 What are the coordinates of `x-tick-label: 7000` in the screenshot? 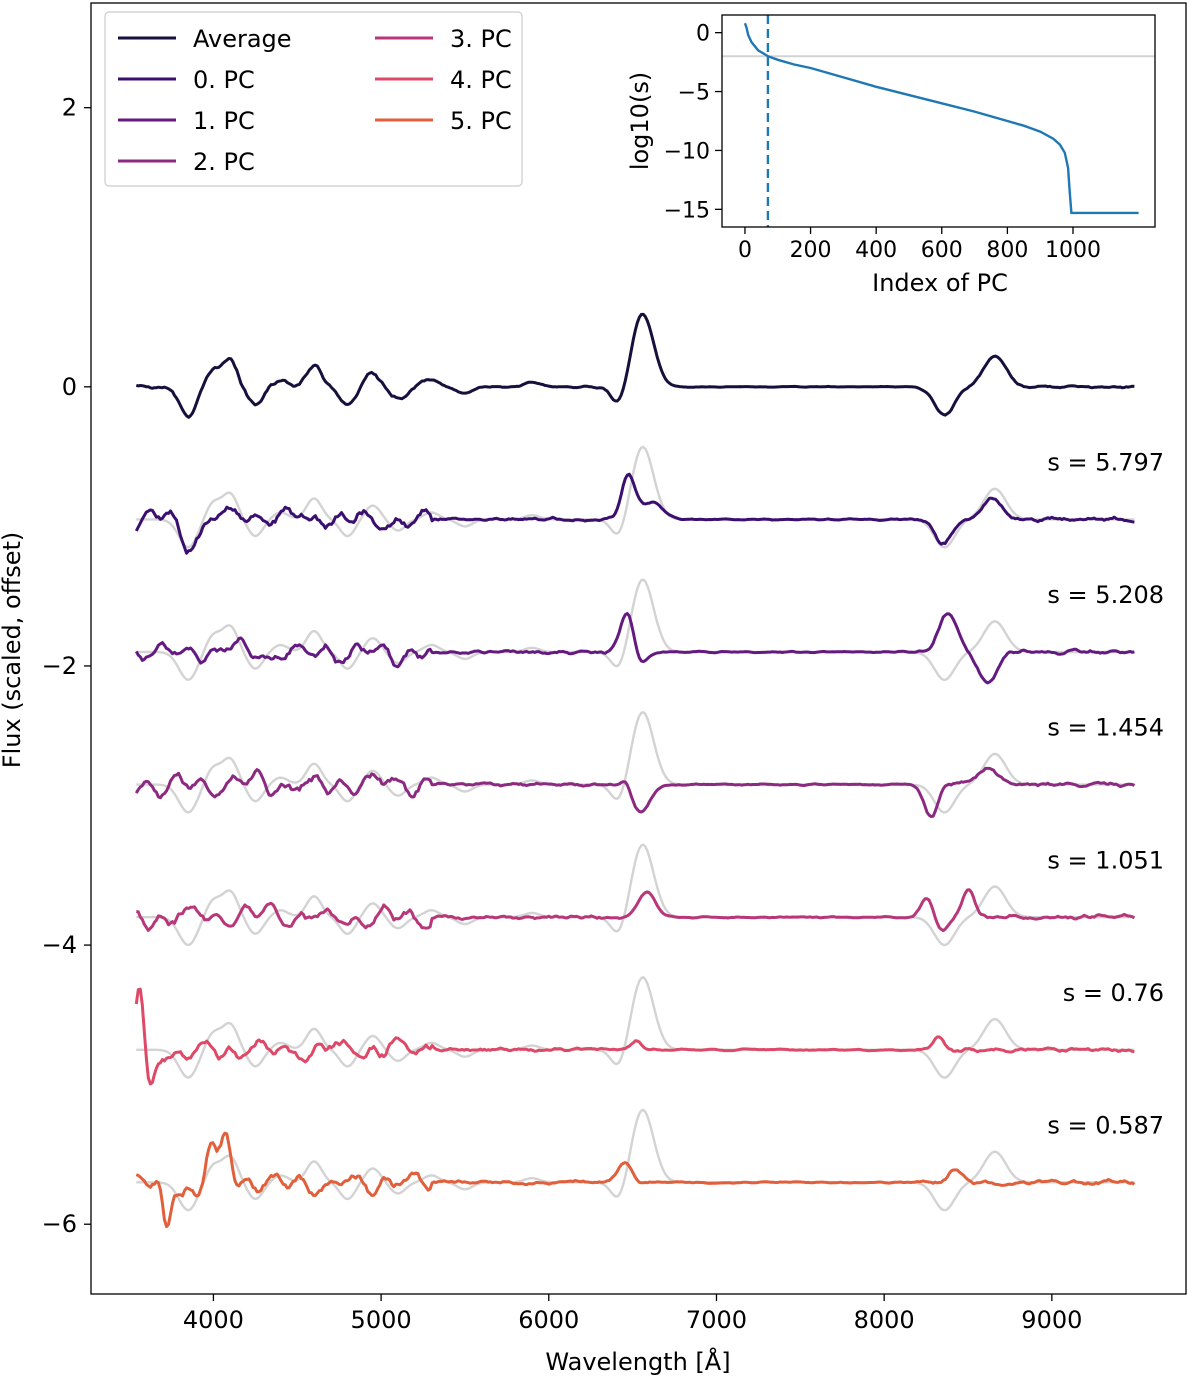 It's located at (716, 1320).